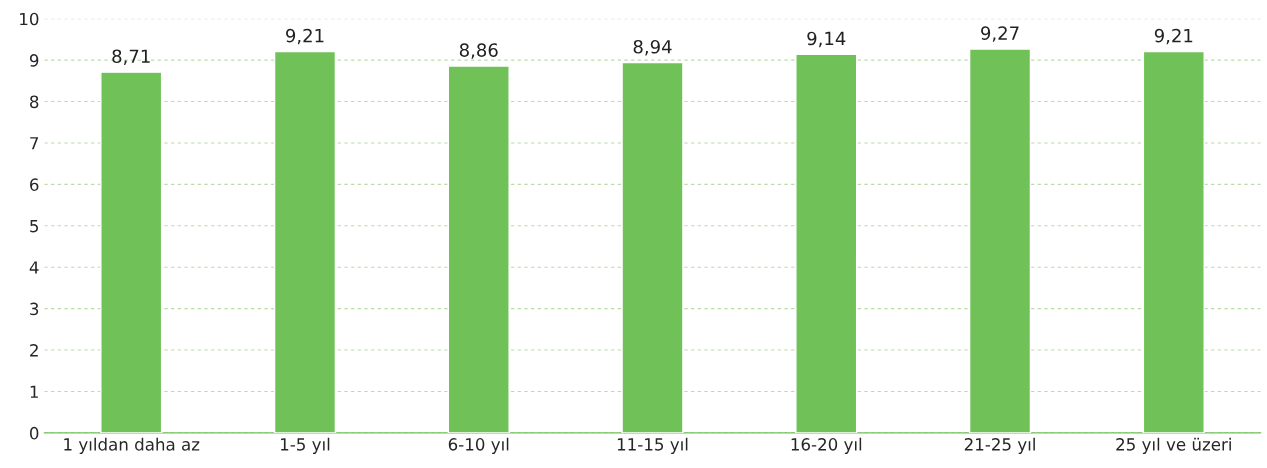 The height and width of the screenshot is (468, 1267). What do you see at coordinates (34, 102) in the screenshot?
I see `y-tick-label: 8` at bounding box center [34, 102].